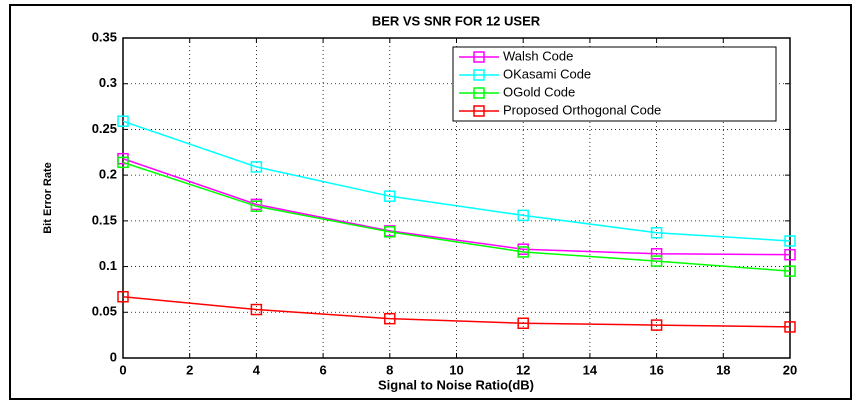  Describe the element at coordinates (113, 356) in the screenshot. I see `y-tick-label: 0` at that location.